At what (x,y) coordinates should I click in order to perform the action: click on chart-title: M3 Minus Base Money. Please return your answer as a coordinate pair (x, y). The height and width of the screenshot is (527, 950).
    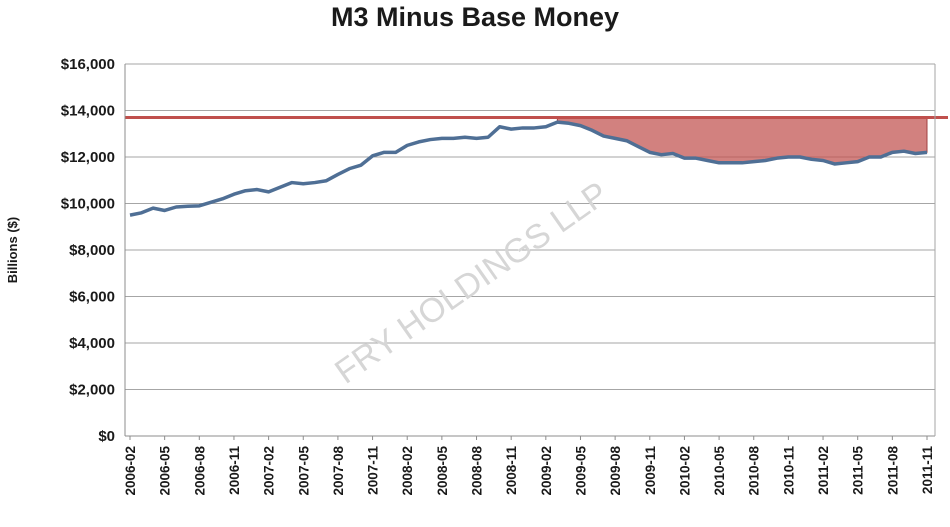
    Looking at the image, I should click on (475, 17).